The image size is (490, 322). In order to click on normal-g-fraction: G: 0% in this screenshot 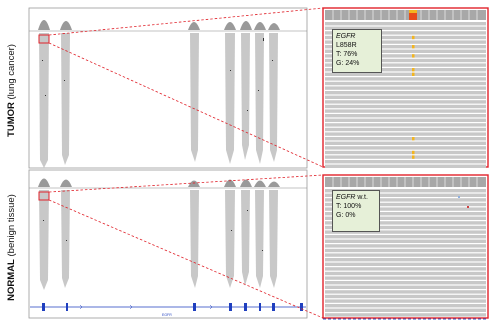, I will do `click(346, 215)`.